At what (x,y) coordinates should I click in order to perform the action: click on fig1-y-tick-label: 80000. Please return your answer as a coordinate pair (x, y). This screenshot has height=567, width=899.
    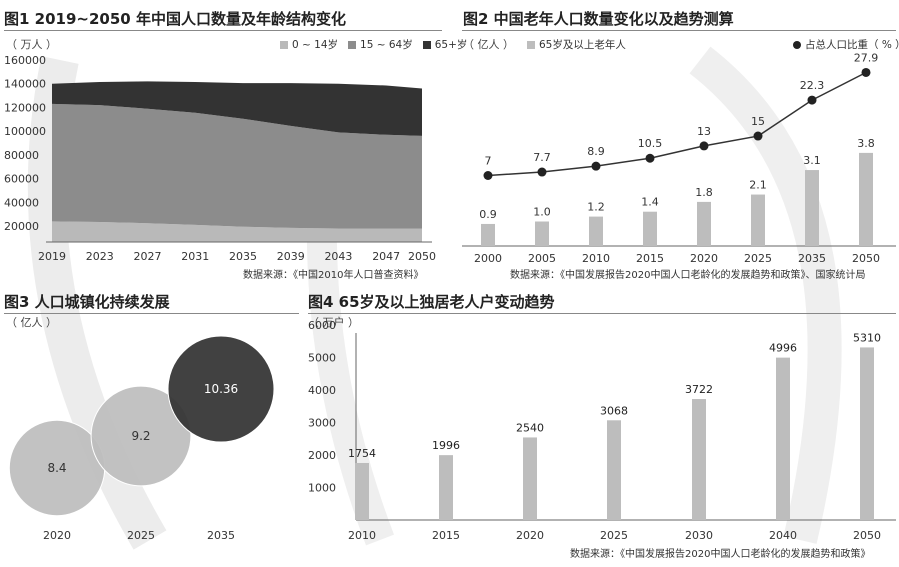
    Looking at the image, I should click on (21, 155).